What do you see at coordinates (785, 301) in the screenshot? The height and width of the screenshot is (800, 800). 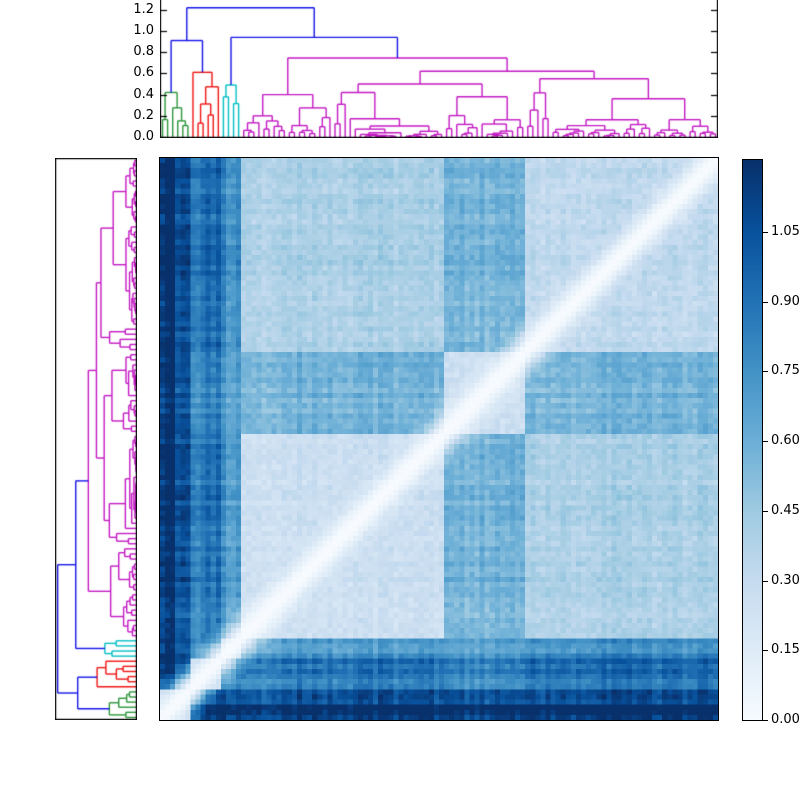 I see `colorbar-tick-label: 0.90` at bounding box center [785, 301].